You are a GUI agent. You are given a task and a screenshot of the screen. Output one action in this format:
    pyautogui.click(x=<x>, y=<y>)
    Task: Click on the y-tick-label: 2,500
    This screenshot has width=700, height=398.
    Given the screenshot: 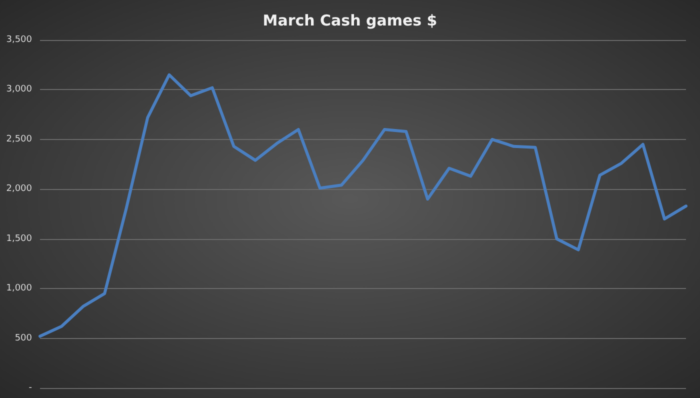 What is the action you would take?
    pyautogui.click(x=19, y=139)
    